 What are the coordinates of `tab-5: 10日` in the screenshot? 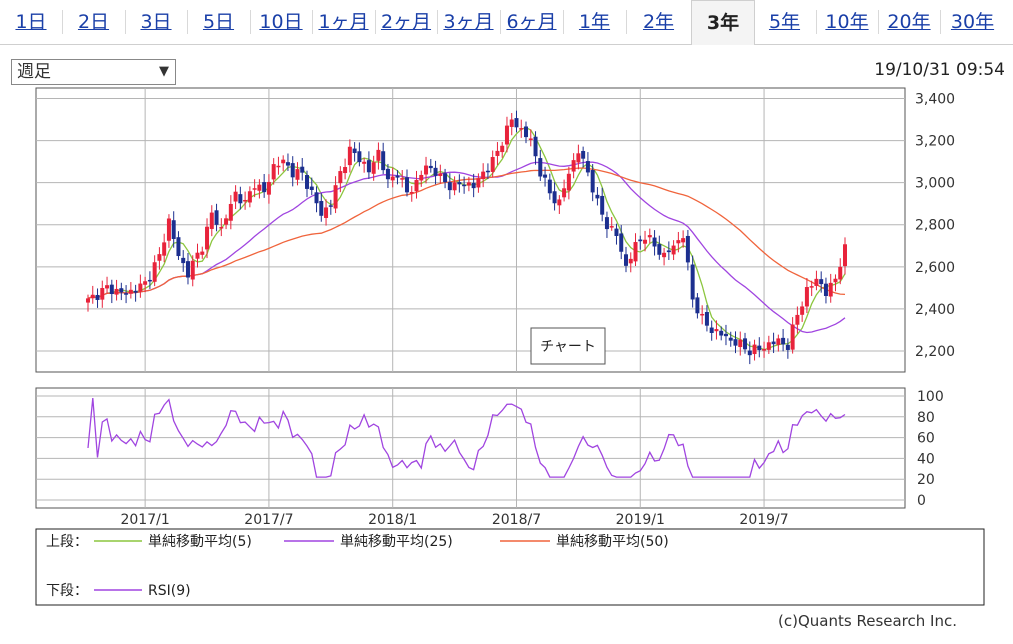 It's located at (281, 22).